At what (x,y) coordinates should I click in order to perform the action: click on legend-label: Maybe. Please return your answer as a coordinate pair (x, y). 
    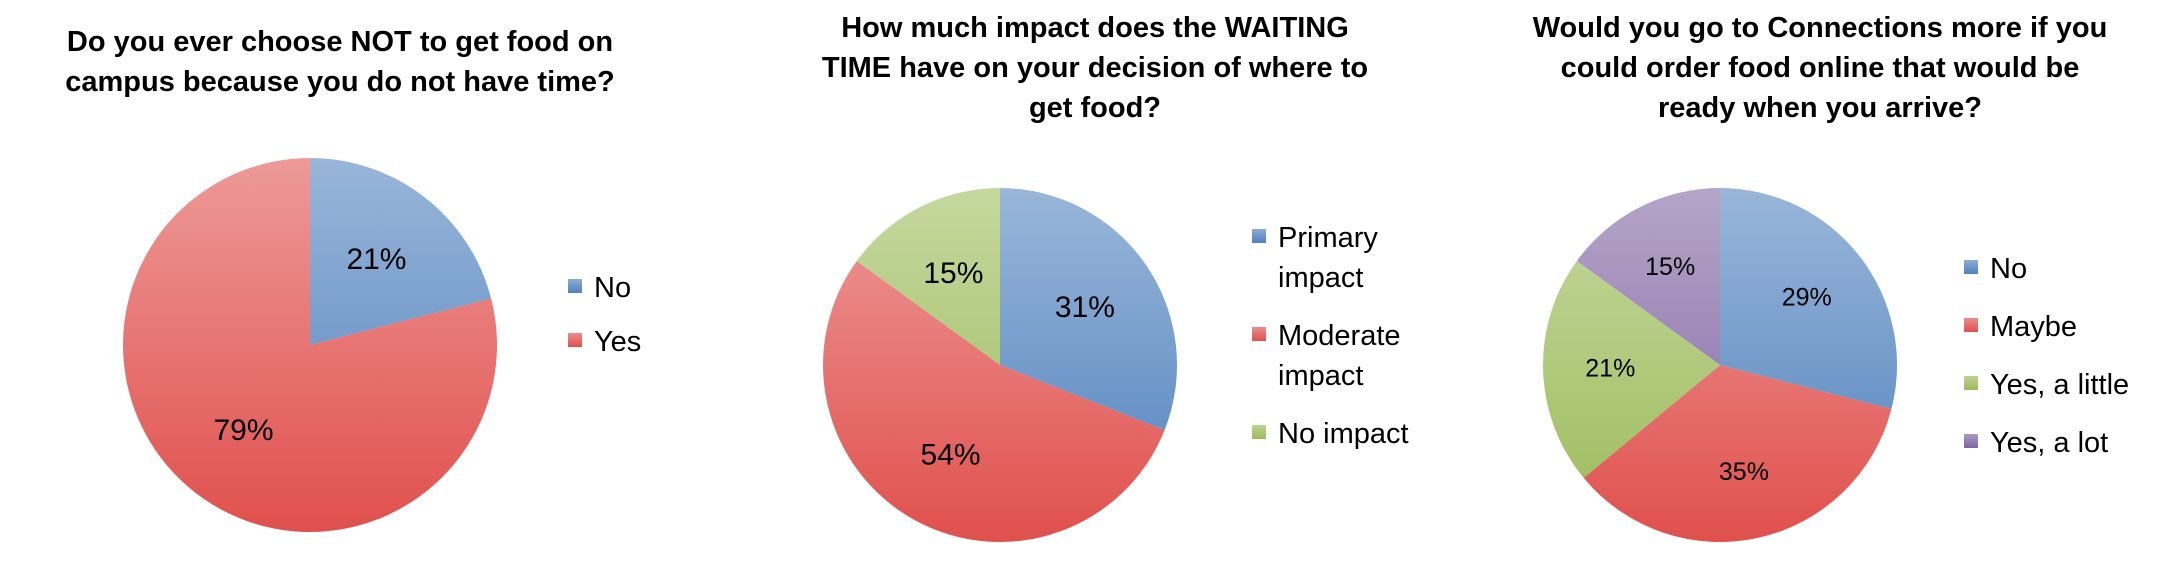
    Looking at the image, I should click on (2034, 327).